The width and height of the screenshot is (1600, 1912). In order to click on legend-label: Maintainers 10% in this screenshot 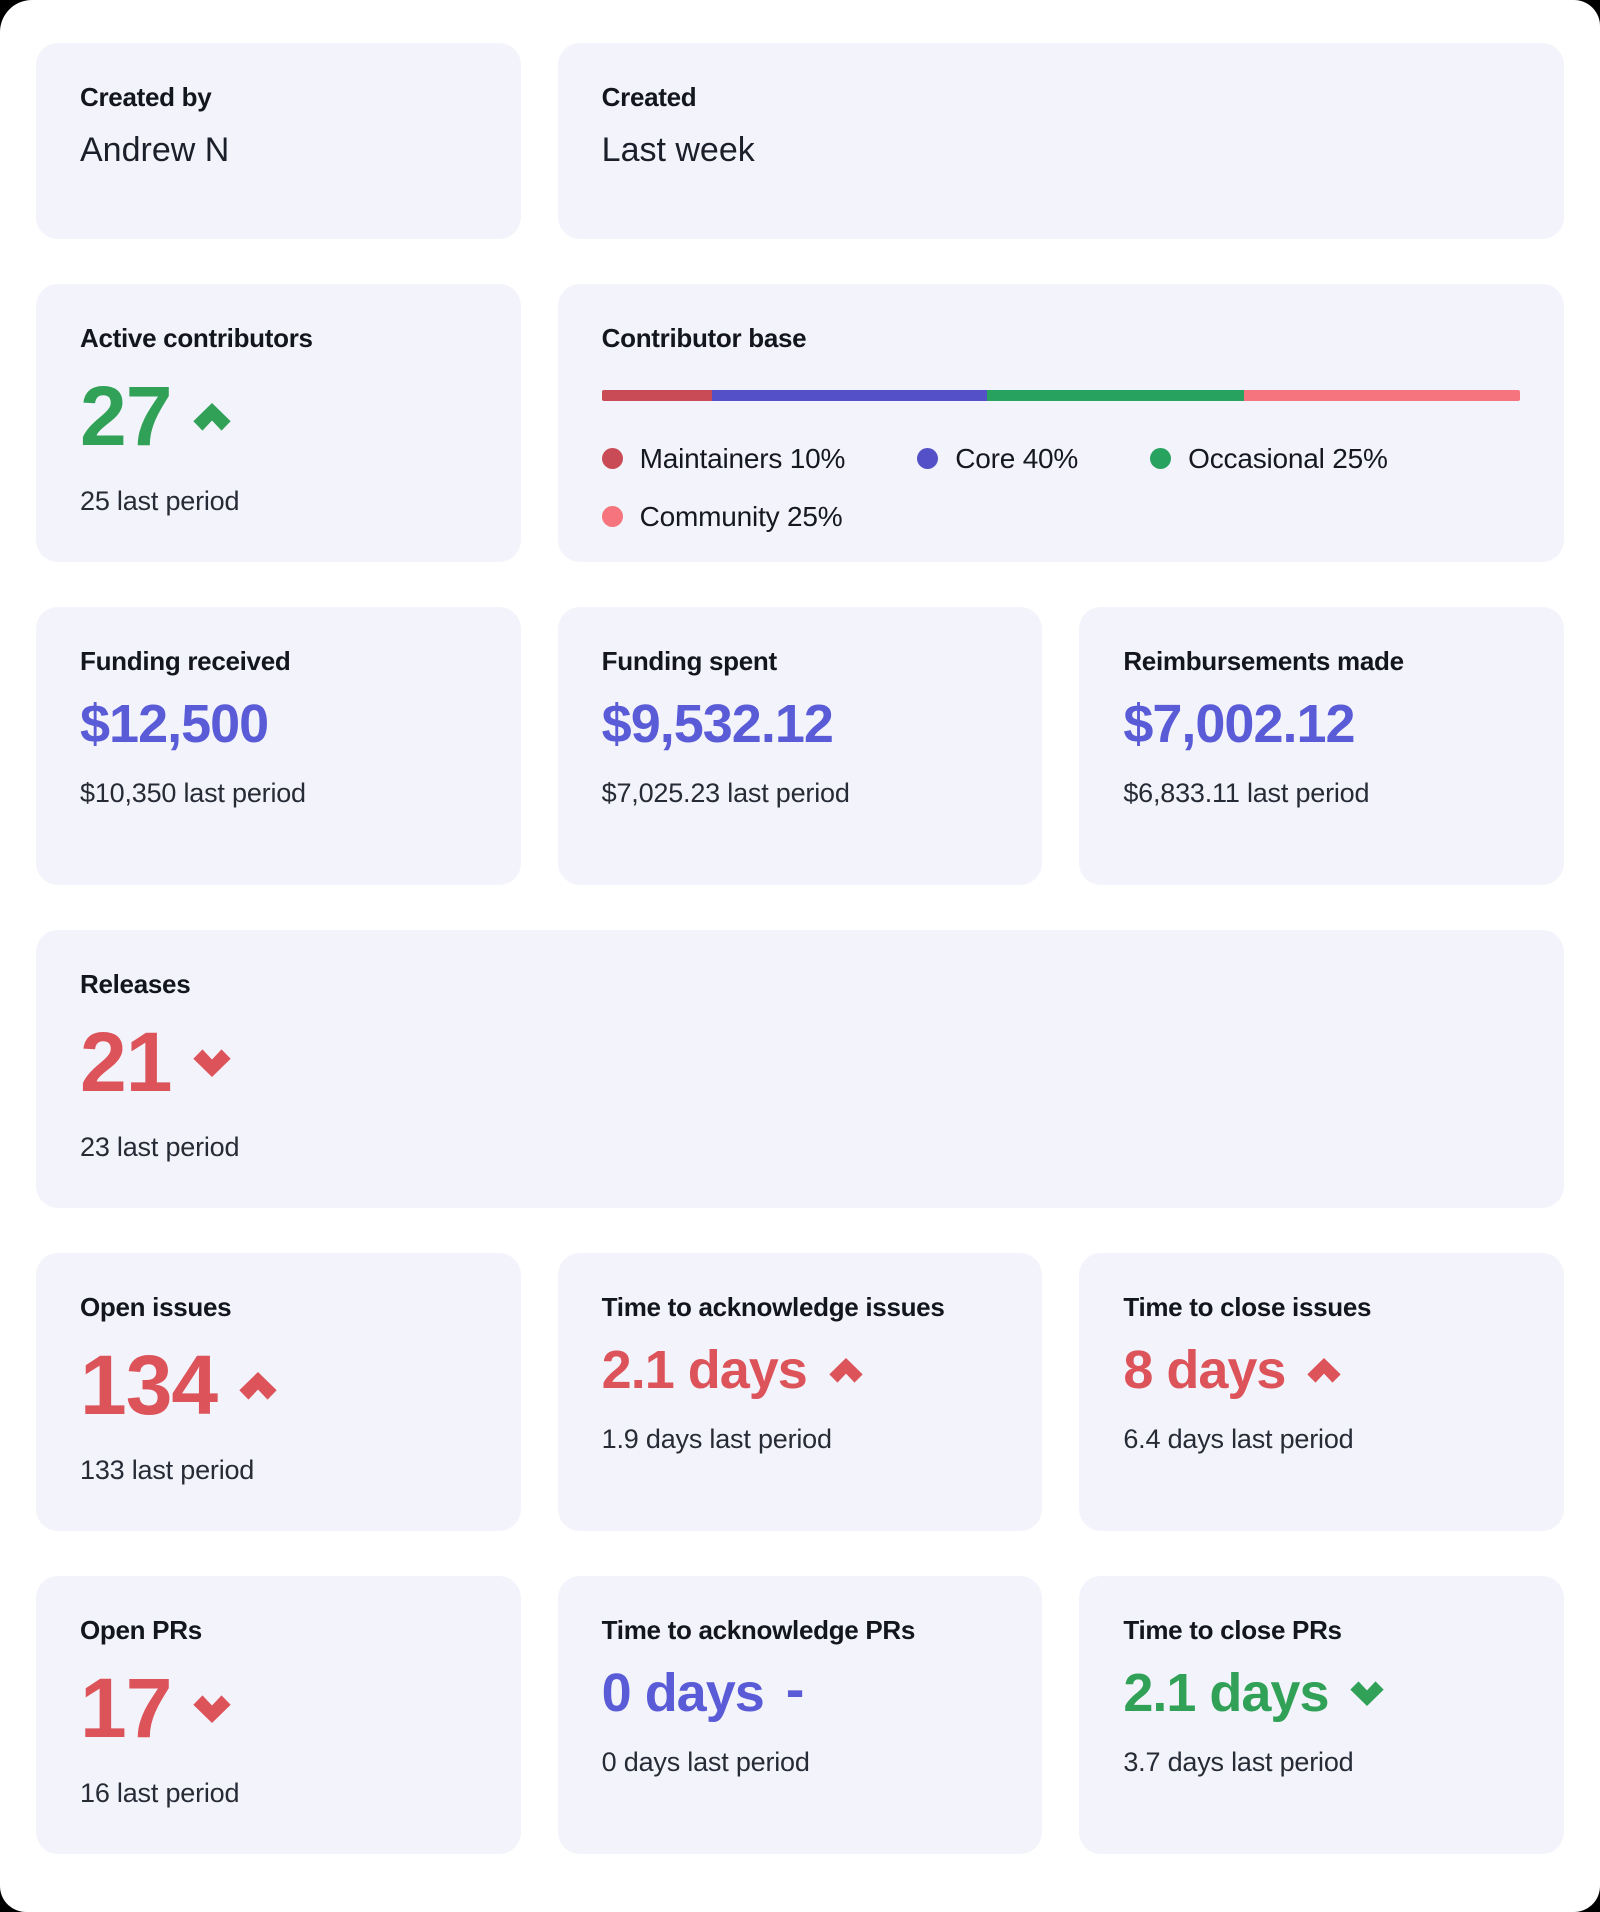, I will do `click(742, 458)`.